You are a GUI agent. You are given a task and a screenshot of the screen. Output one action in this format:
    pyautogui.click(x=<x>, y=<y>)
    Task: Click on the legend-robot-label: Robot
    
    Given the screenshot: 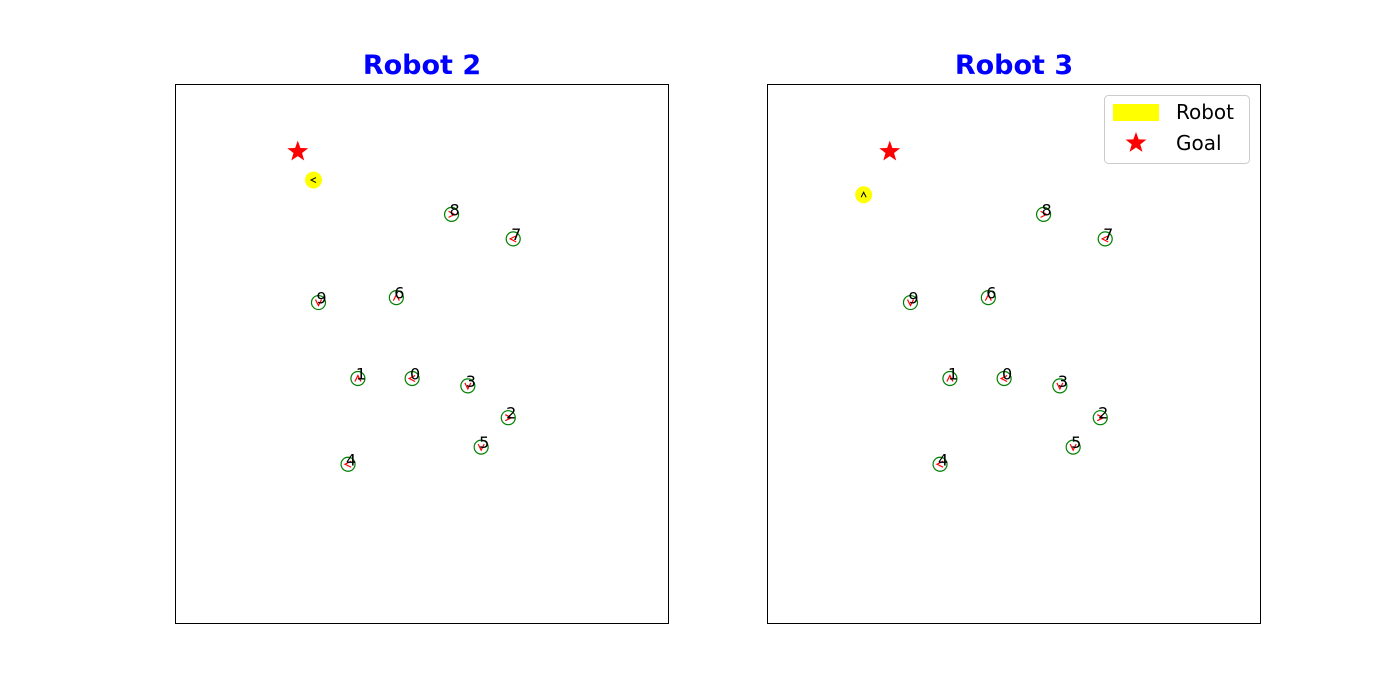 What is the action you would take?
    pyautogui.click(x=1205, y=112)
    